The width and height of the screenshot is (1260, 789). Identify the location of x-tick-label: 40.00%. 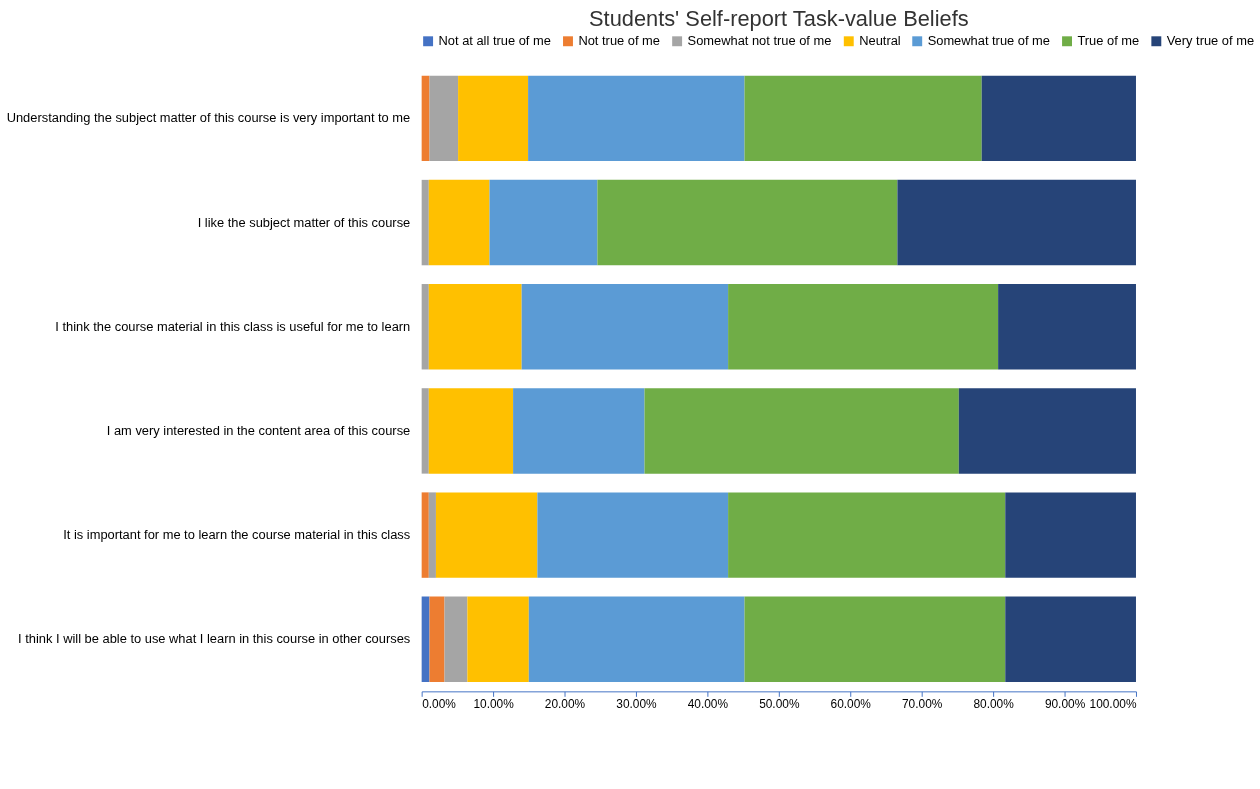
(708, 703).